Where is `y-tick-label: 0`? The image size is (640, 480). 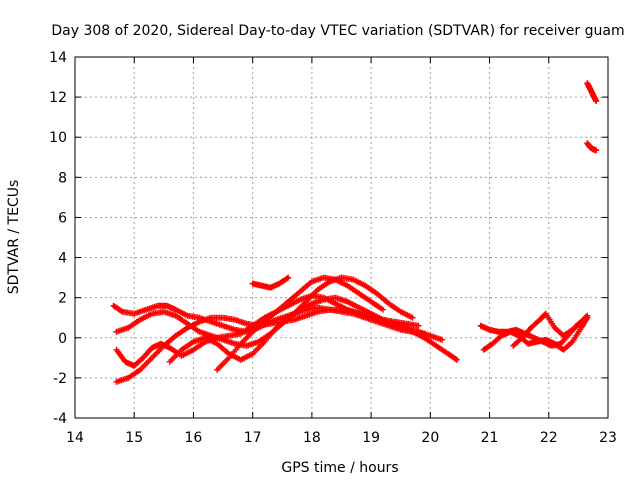
y-tick-label: 0 is located at coordinates (62, 339).